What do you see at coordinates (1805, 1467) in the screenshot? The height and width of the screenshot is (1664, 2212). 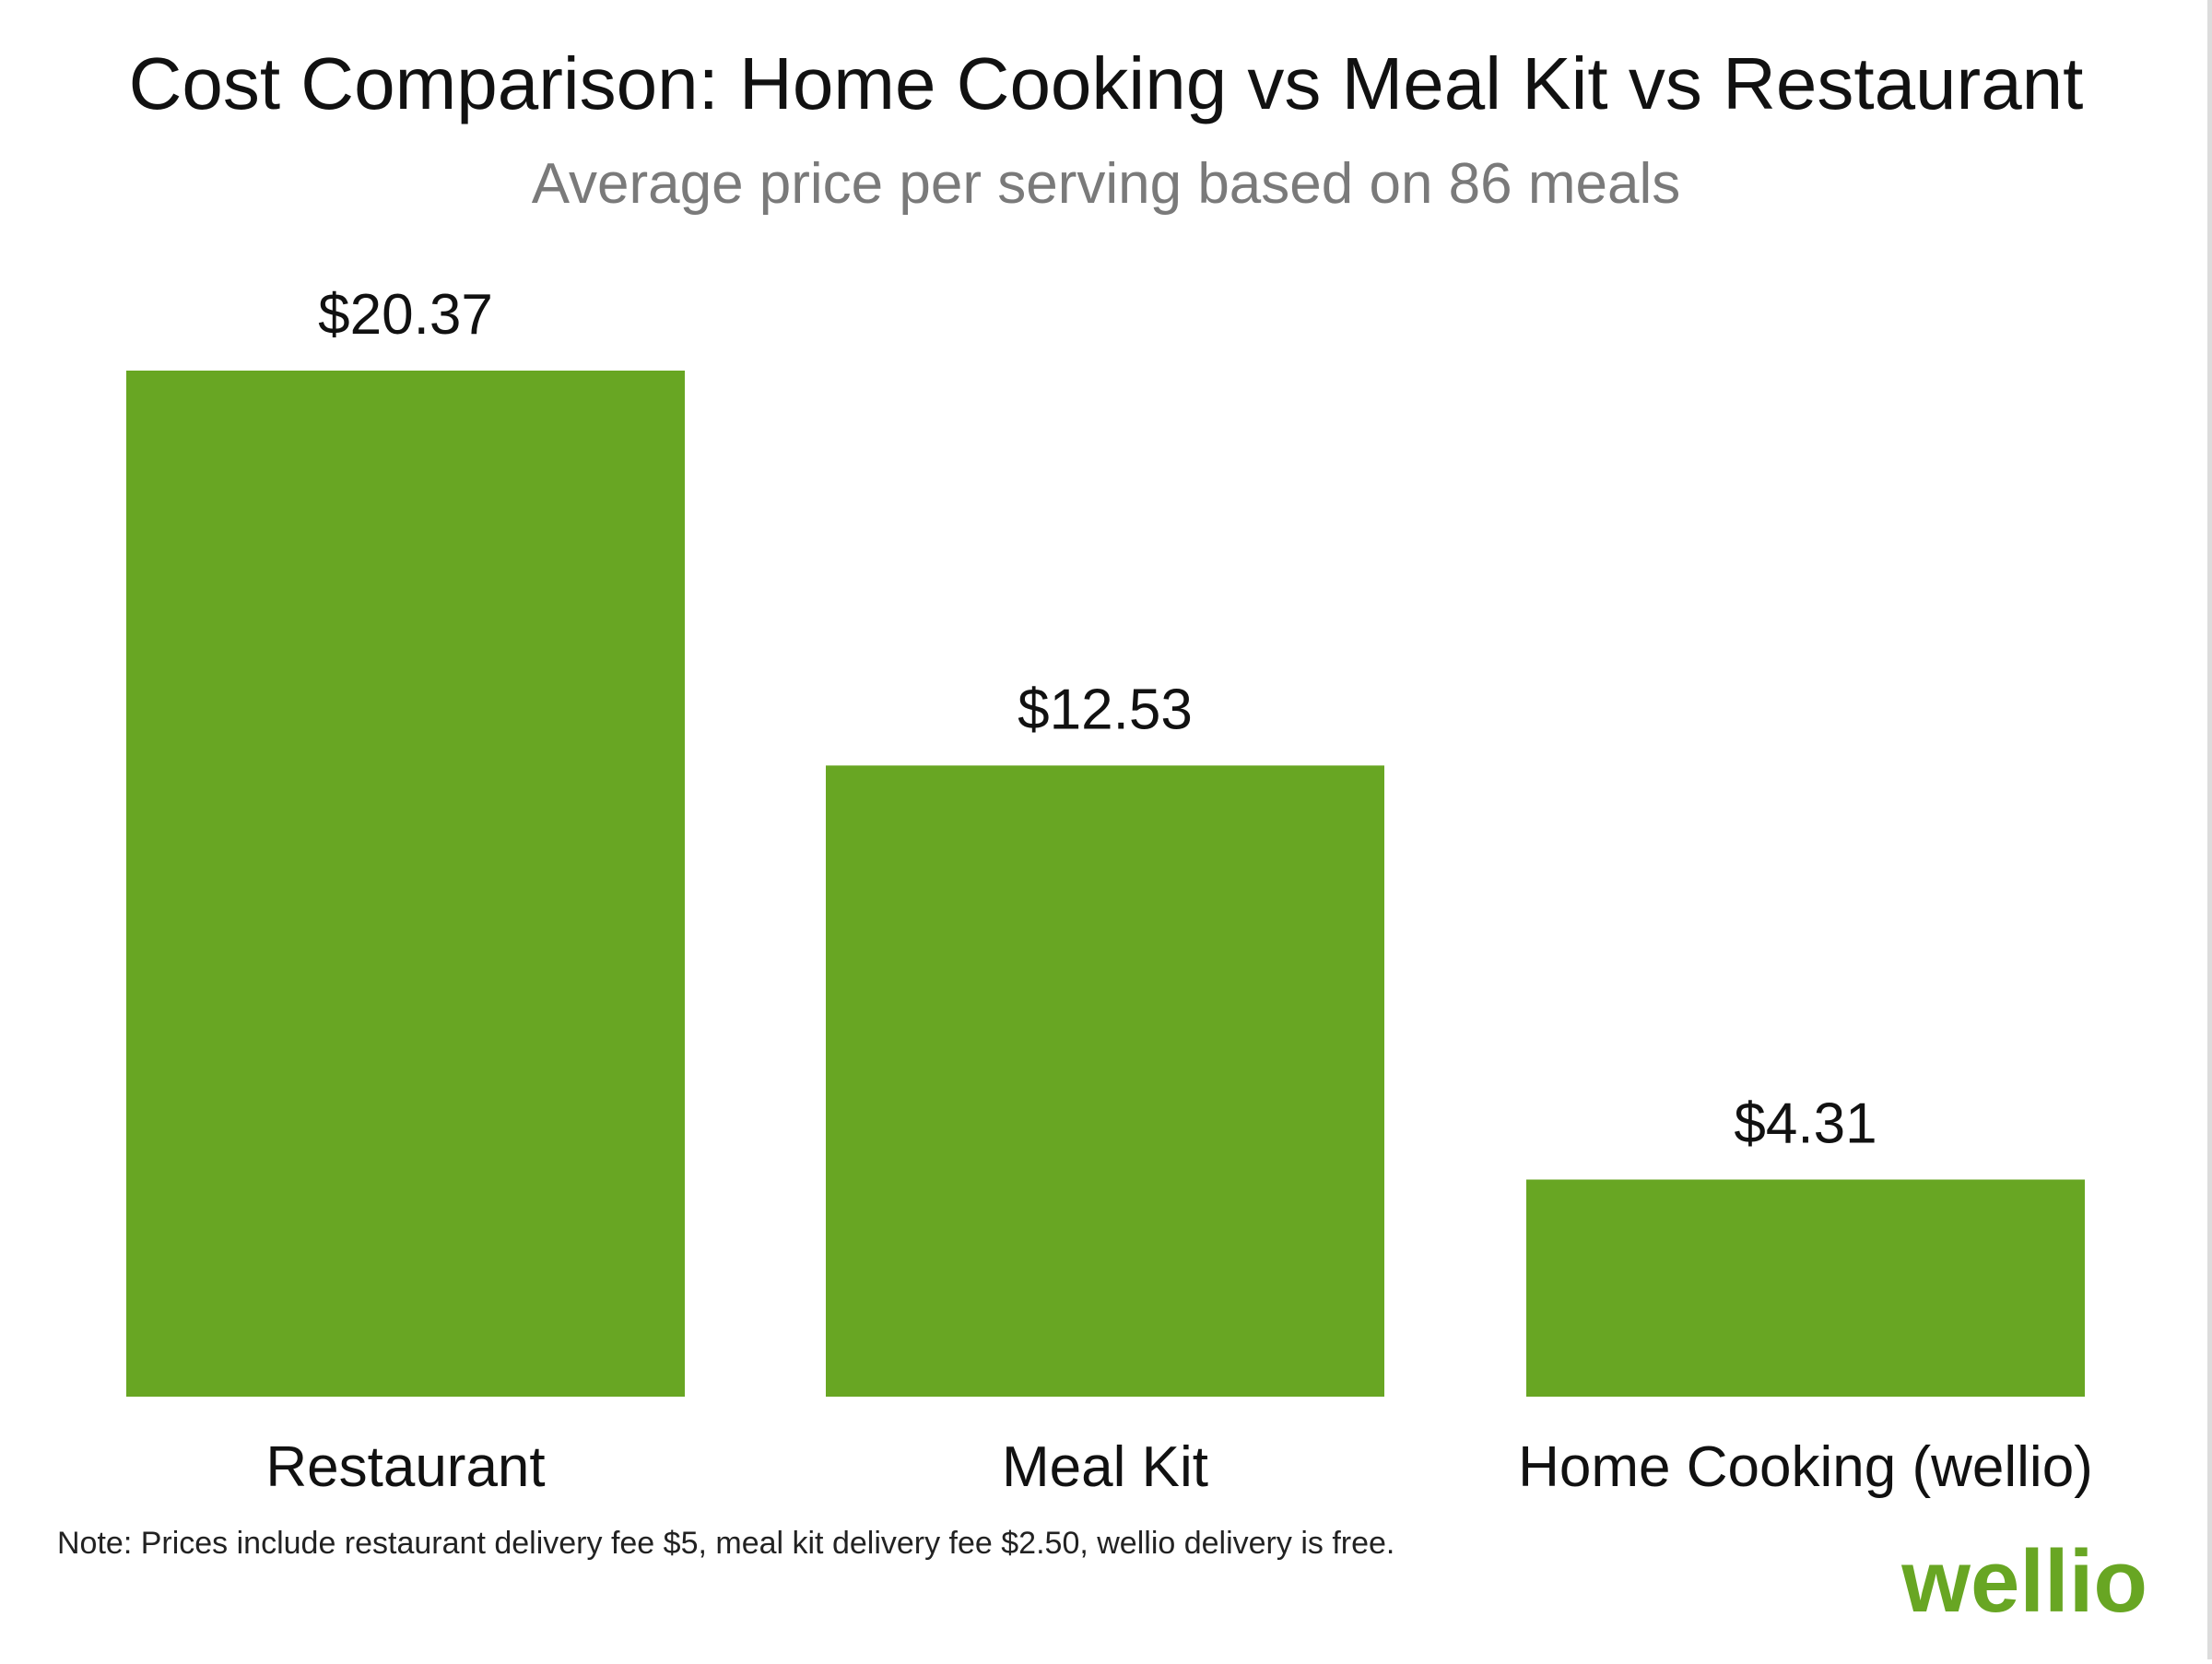 I see `category-label: Home Cooking (wellio)` at bounding box center [1805, 1467].